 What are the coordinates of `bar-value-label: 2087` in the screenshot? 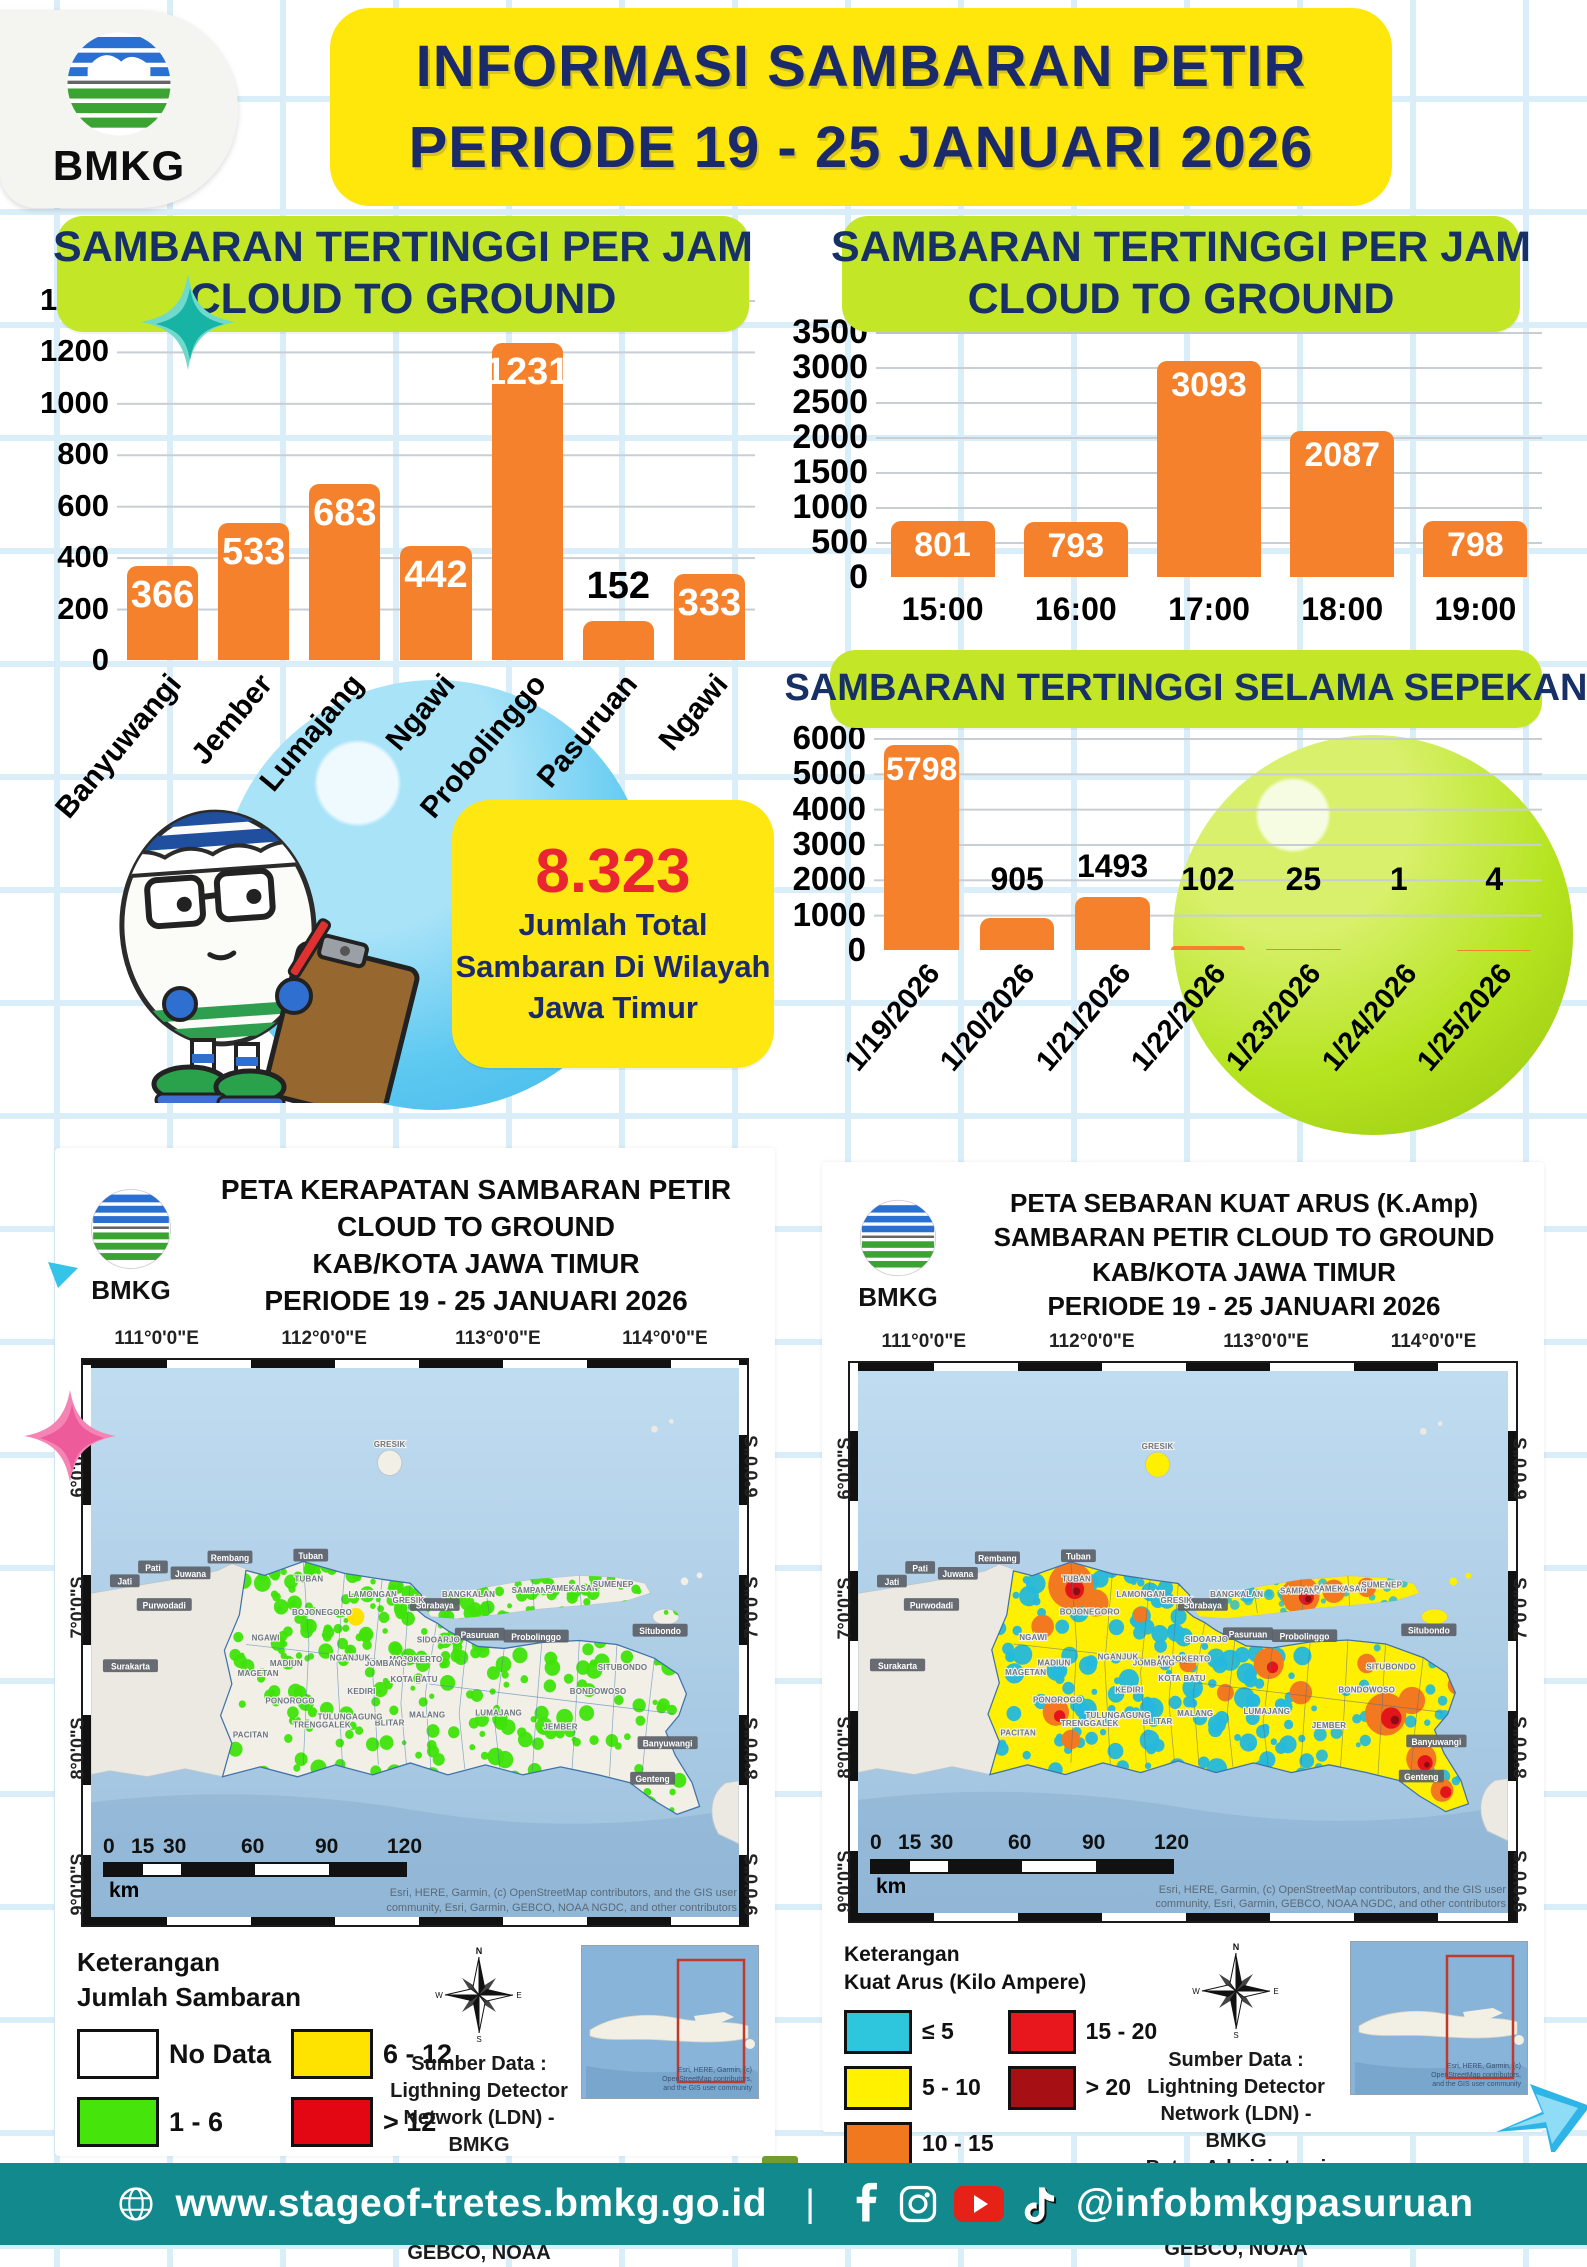 It's located at (1342, 455).